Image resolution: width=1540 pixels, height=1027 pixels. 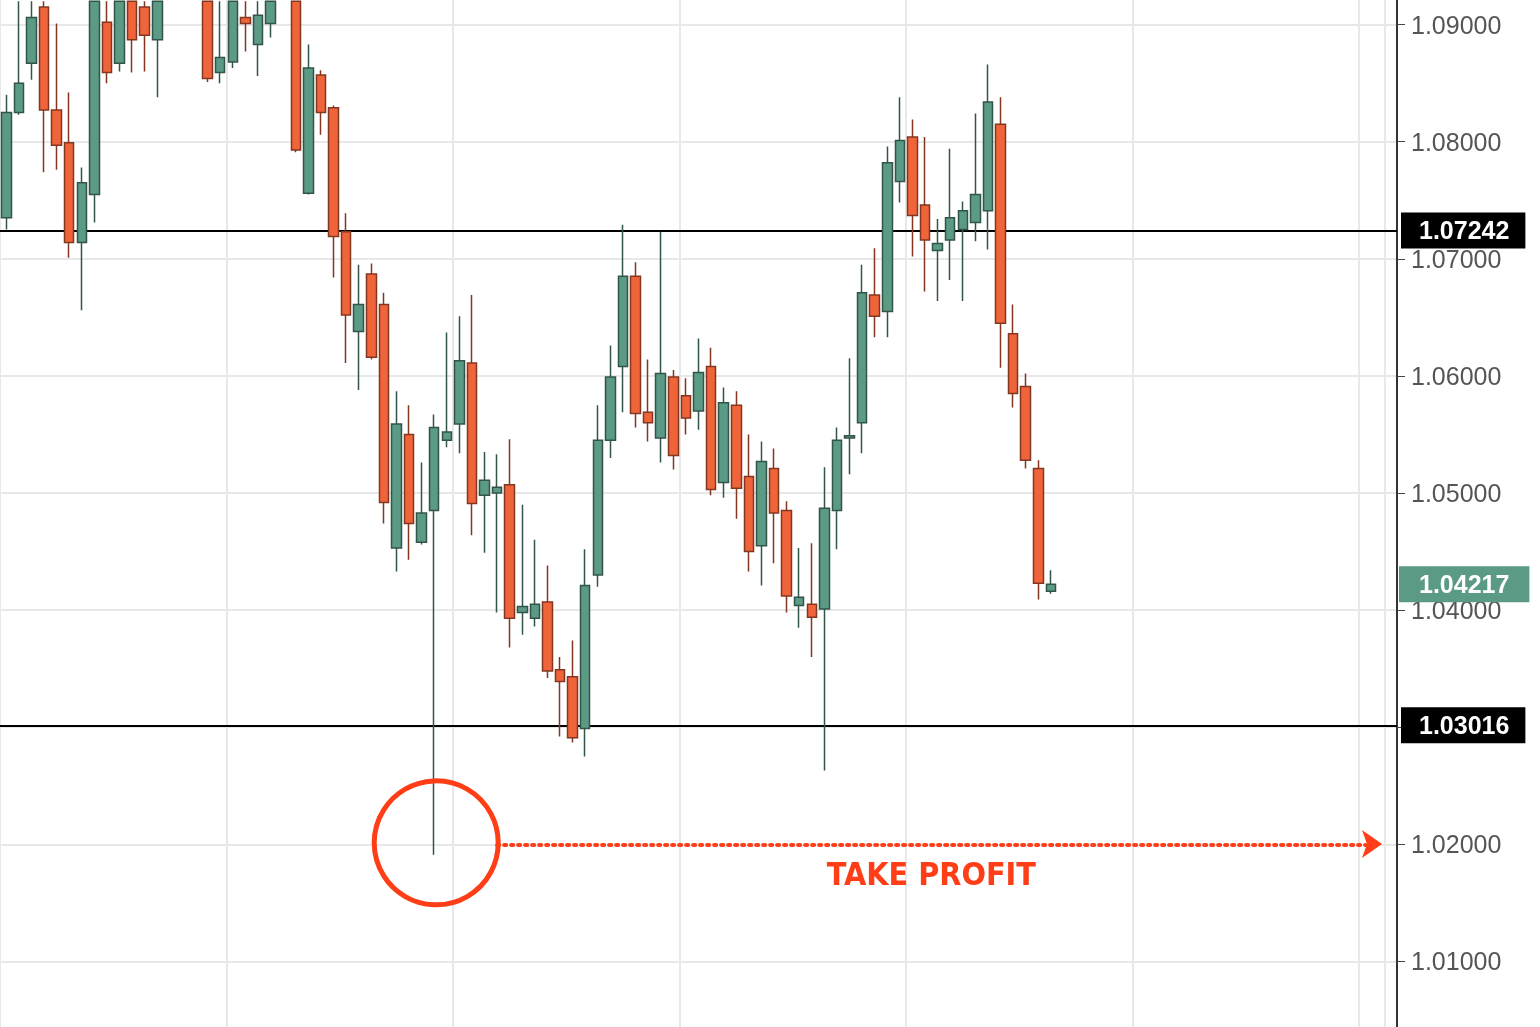 What do you see at coordinates (1456, 493) in the screenshot?
I see `y-tick-label: 1.05000` at bounding box center [1456, 493].